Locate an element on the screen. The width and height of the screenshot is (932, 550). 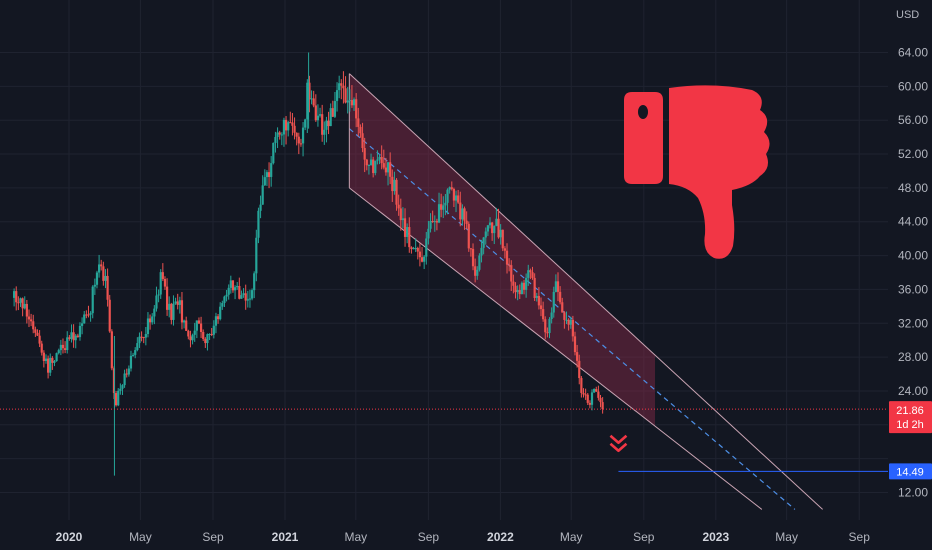
y-tick-label: 60.00 is located at coordinates (913, 86).